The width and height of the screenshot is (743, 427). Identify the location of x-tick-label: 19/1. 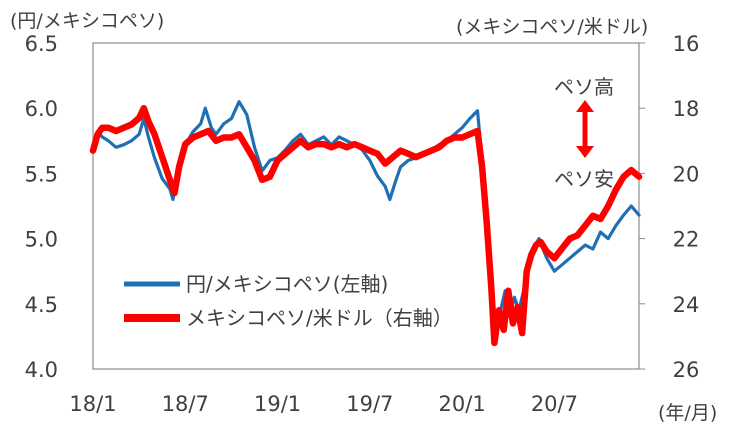
(277, 404).